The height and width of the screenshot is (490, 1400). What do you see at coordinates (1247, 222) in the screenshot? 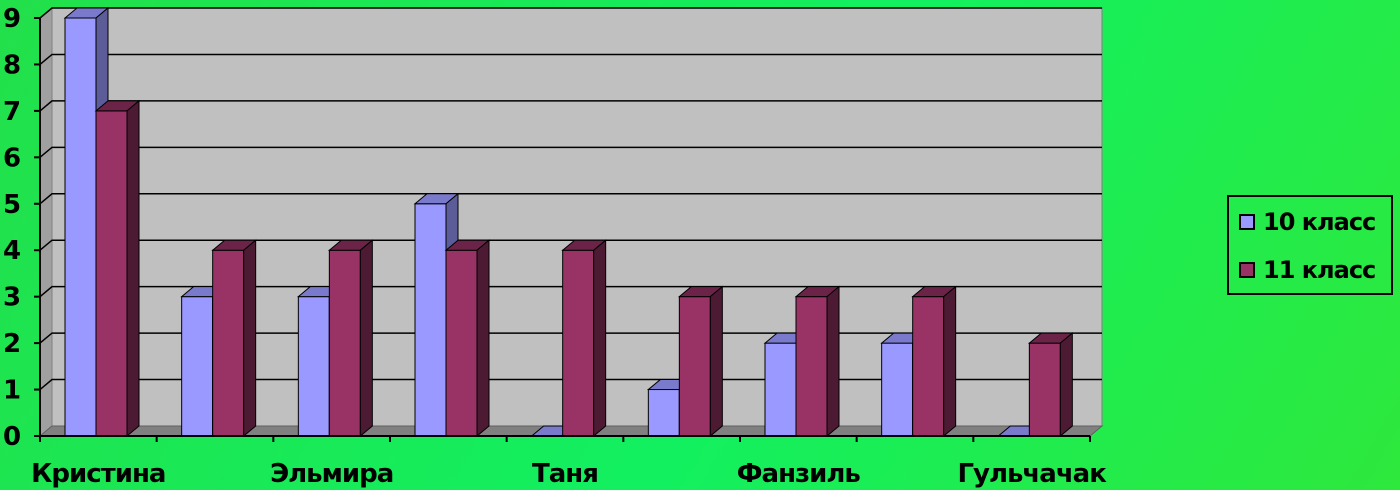
I see `legend-swatch-10-klass` at bounding box center [1247, 222].